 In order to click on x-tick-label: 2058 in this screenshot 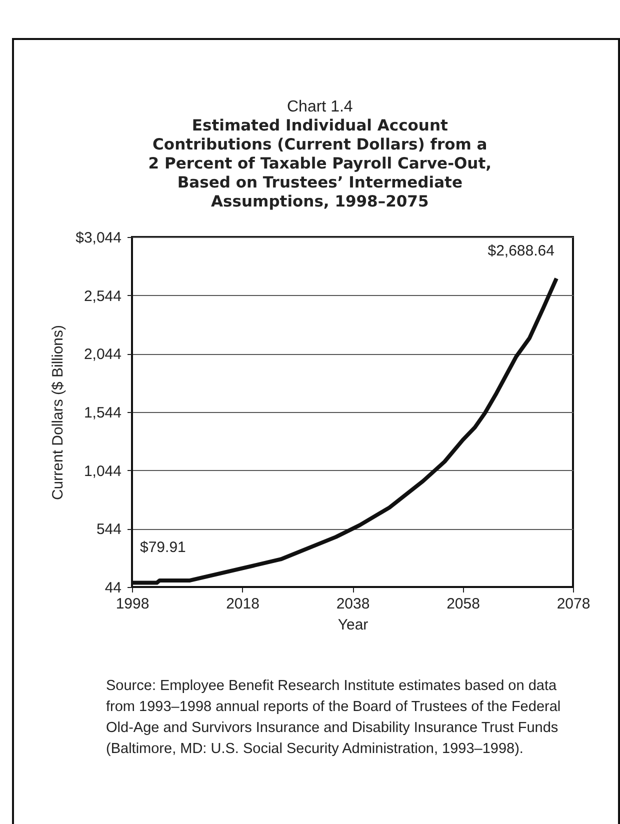, I will do `click(463, 604)`.